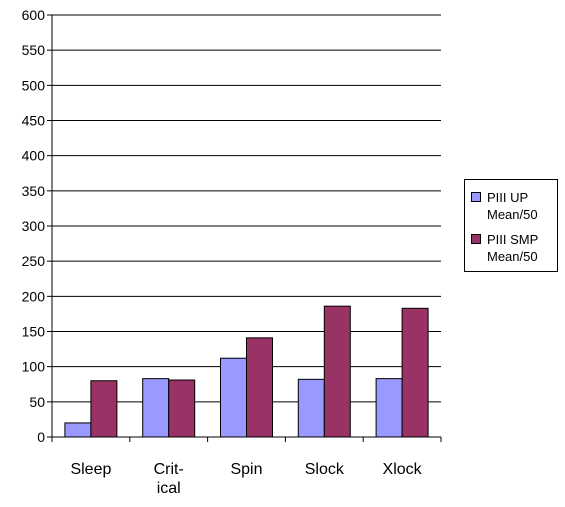 This screenshot has height=507, width=565. What do you see at coordinates (246, 469) in the screenshot?
I see `x-tick-label-2: Spin` at bounding box center [246, 469].